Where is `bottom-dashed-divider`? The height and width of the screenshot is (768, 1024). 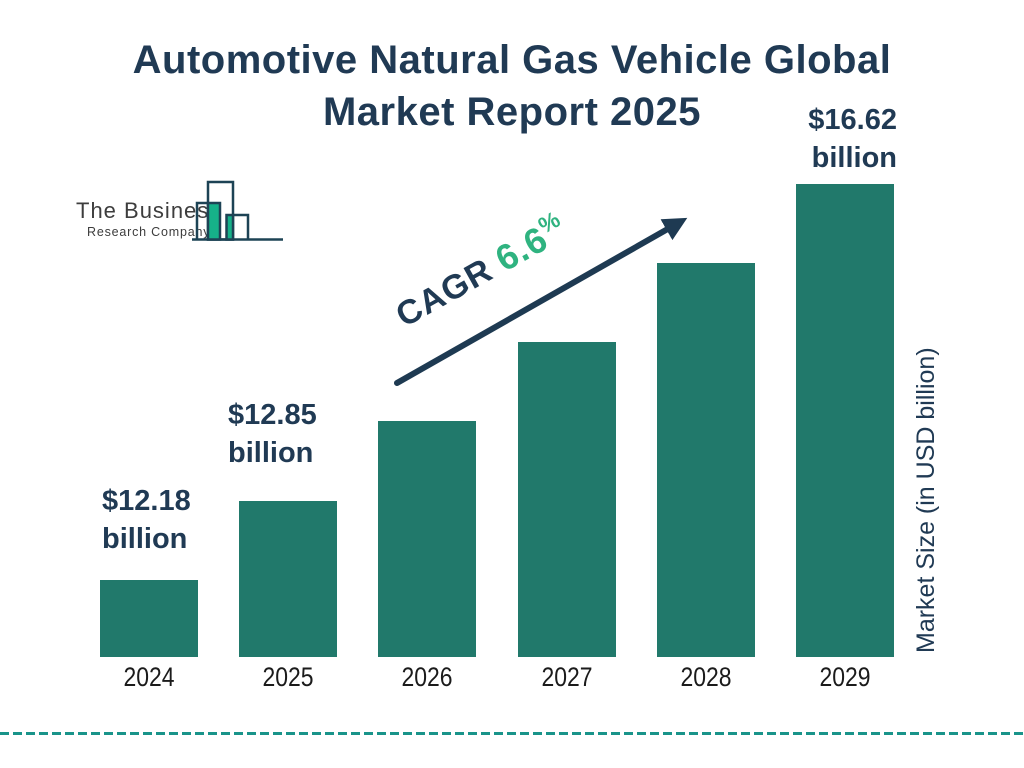
bottom-dashed-divider is located at coordinates (512, 733).